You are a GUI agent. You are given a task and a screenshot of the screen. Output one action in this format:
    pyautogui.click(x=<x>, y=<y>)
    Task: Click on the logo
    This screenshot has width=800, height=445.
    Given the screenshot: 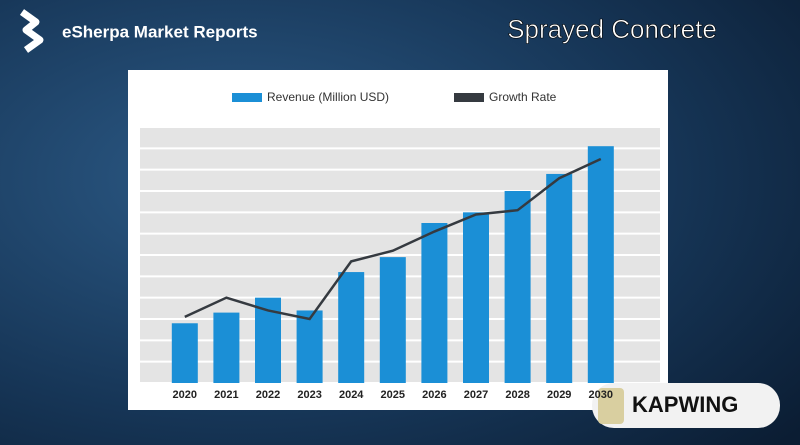 What is the action you would take?
    pyautogui.click(x=31, y=31)
    